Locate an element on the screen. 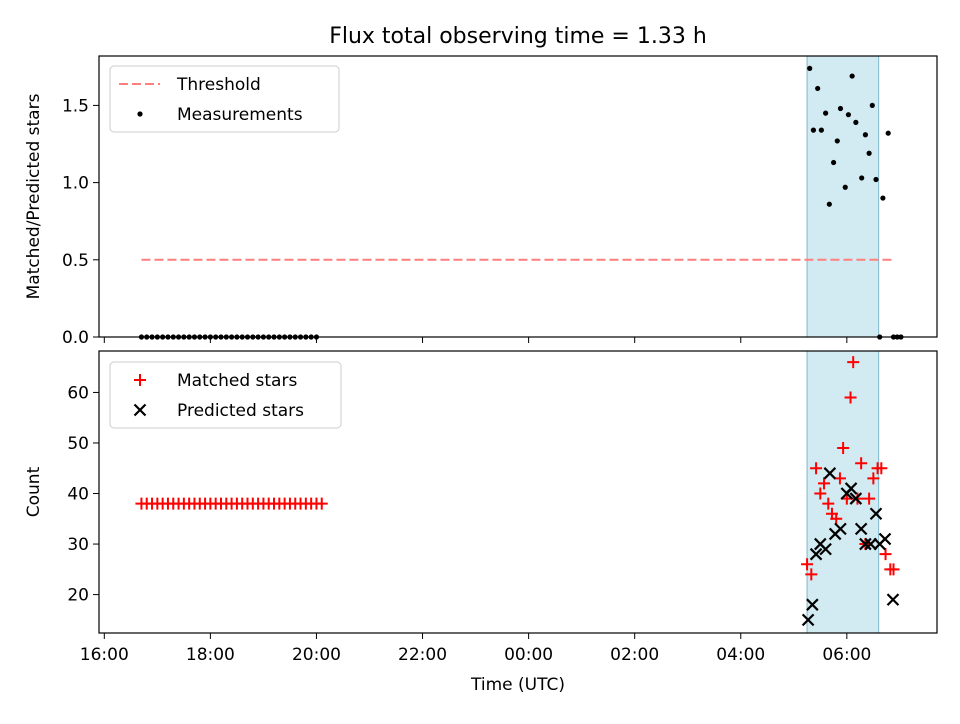 The image size is (960, 724). legend-label: Predicted stars is located at coordinates (240, 411).